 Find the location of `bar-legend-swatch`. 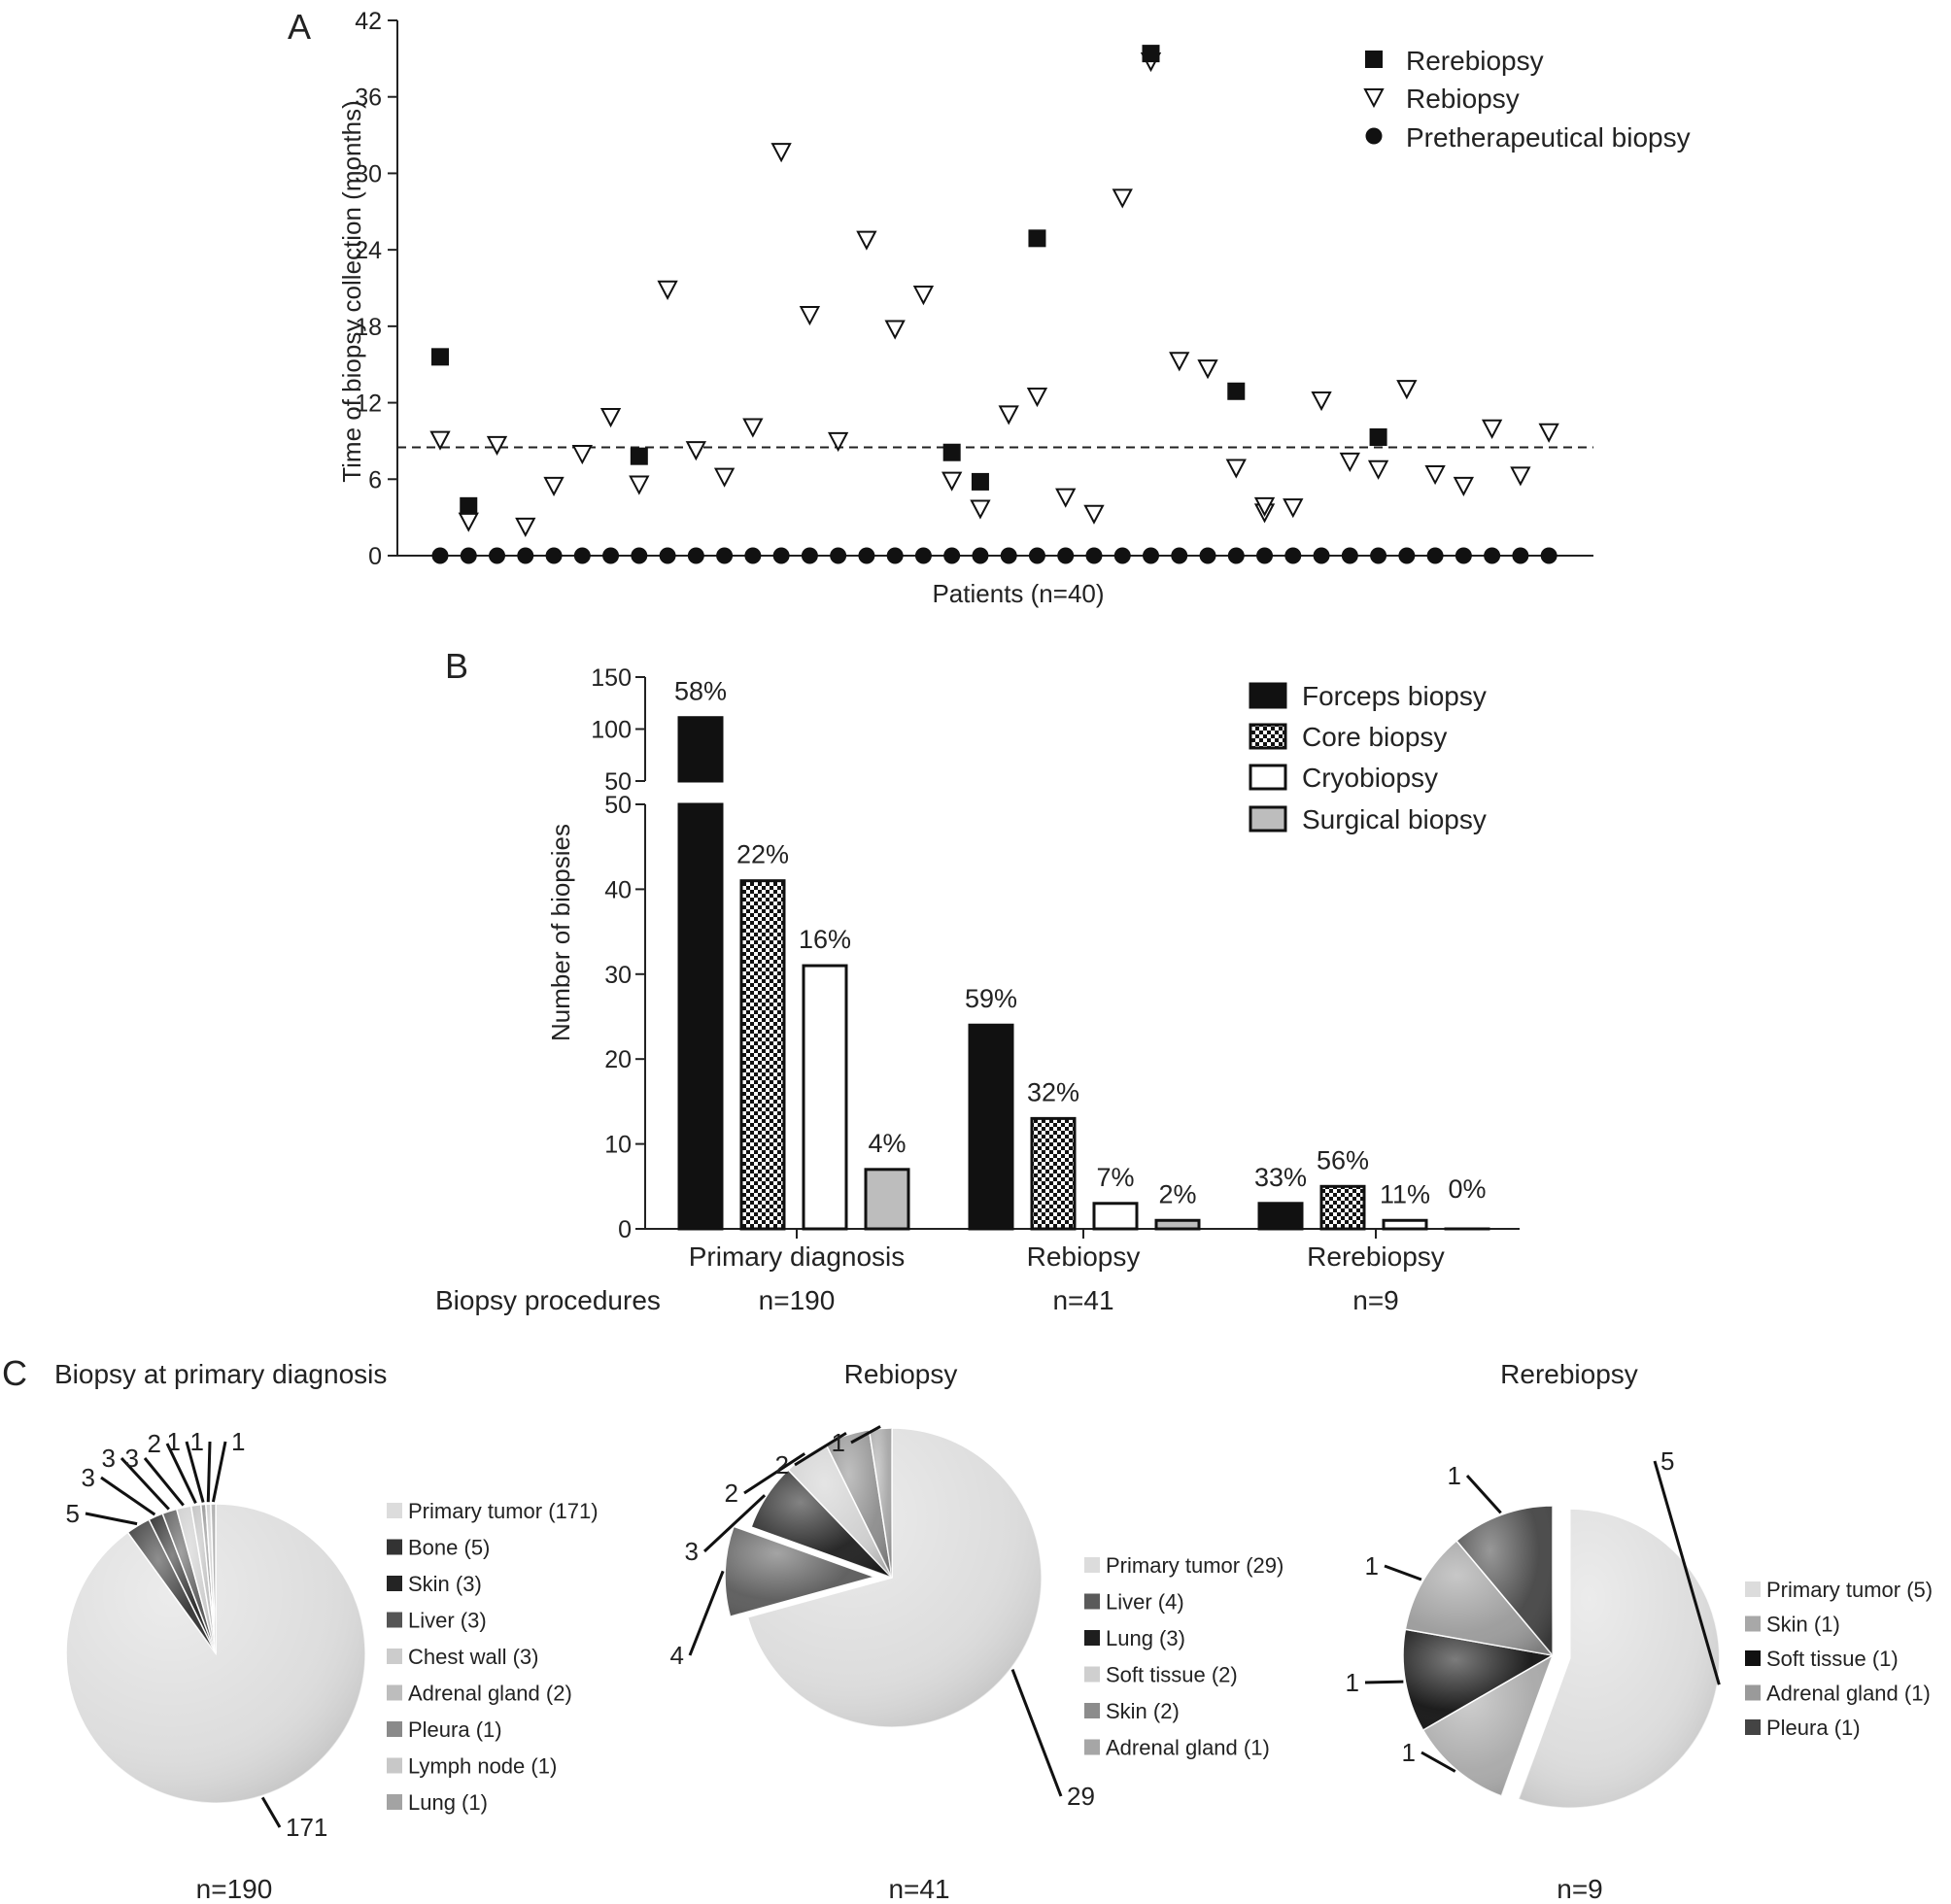

bar-legend-swatch is located at coordinates (1268, 819).